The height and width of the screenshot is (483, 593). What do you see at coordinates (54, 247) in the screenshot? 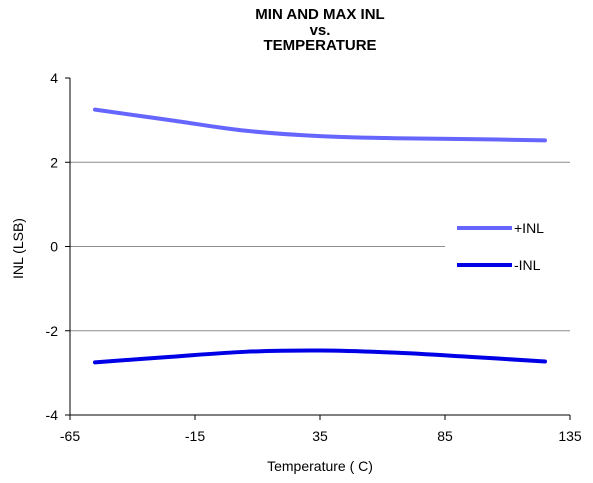
I see `y-tick-label-2: 0` at bounding box center [54, 247].